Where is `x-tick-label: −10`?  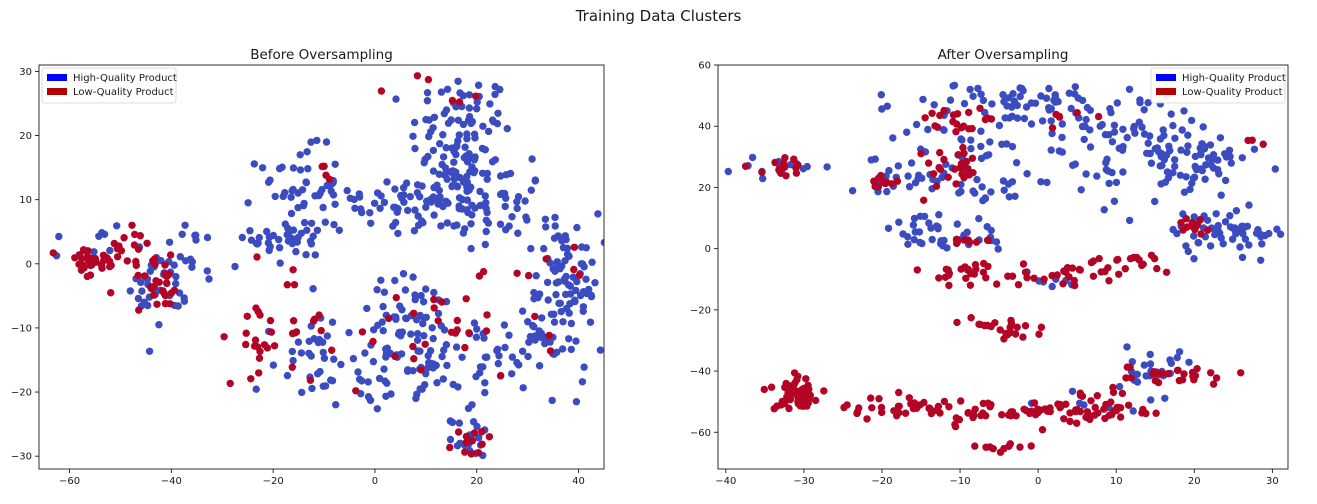
x-tick-label: −10 is located at coordinates (960, 481).